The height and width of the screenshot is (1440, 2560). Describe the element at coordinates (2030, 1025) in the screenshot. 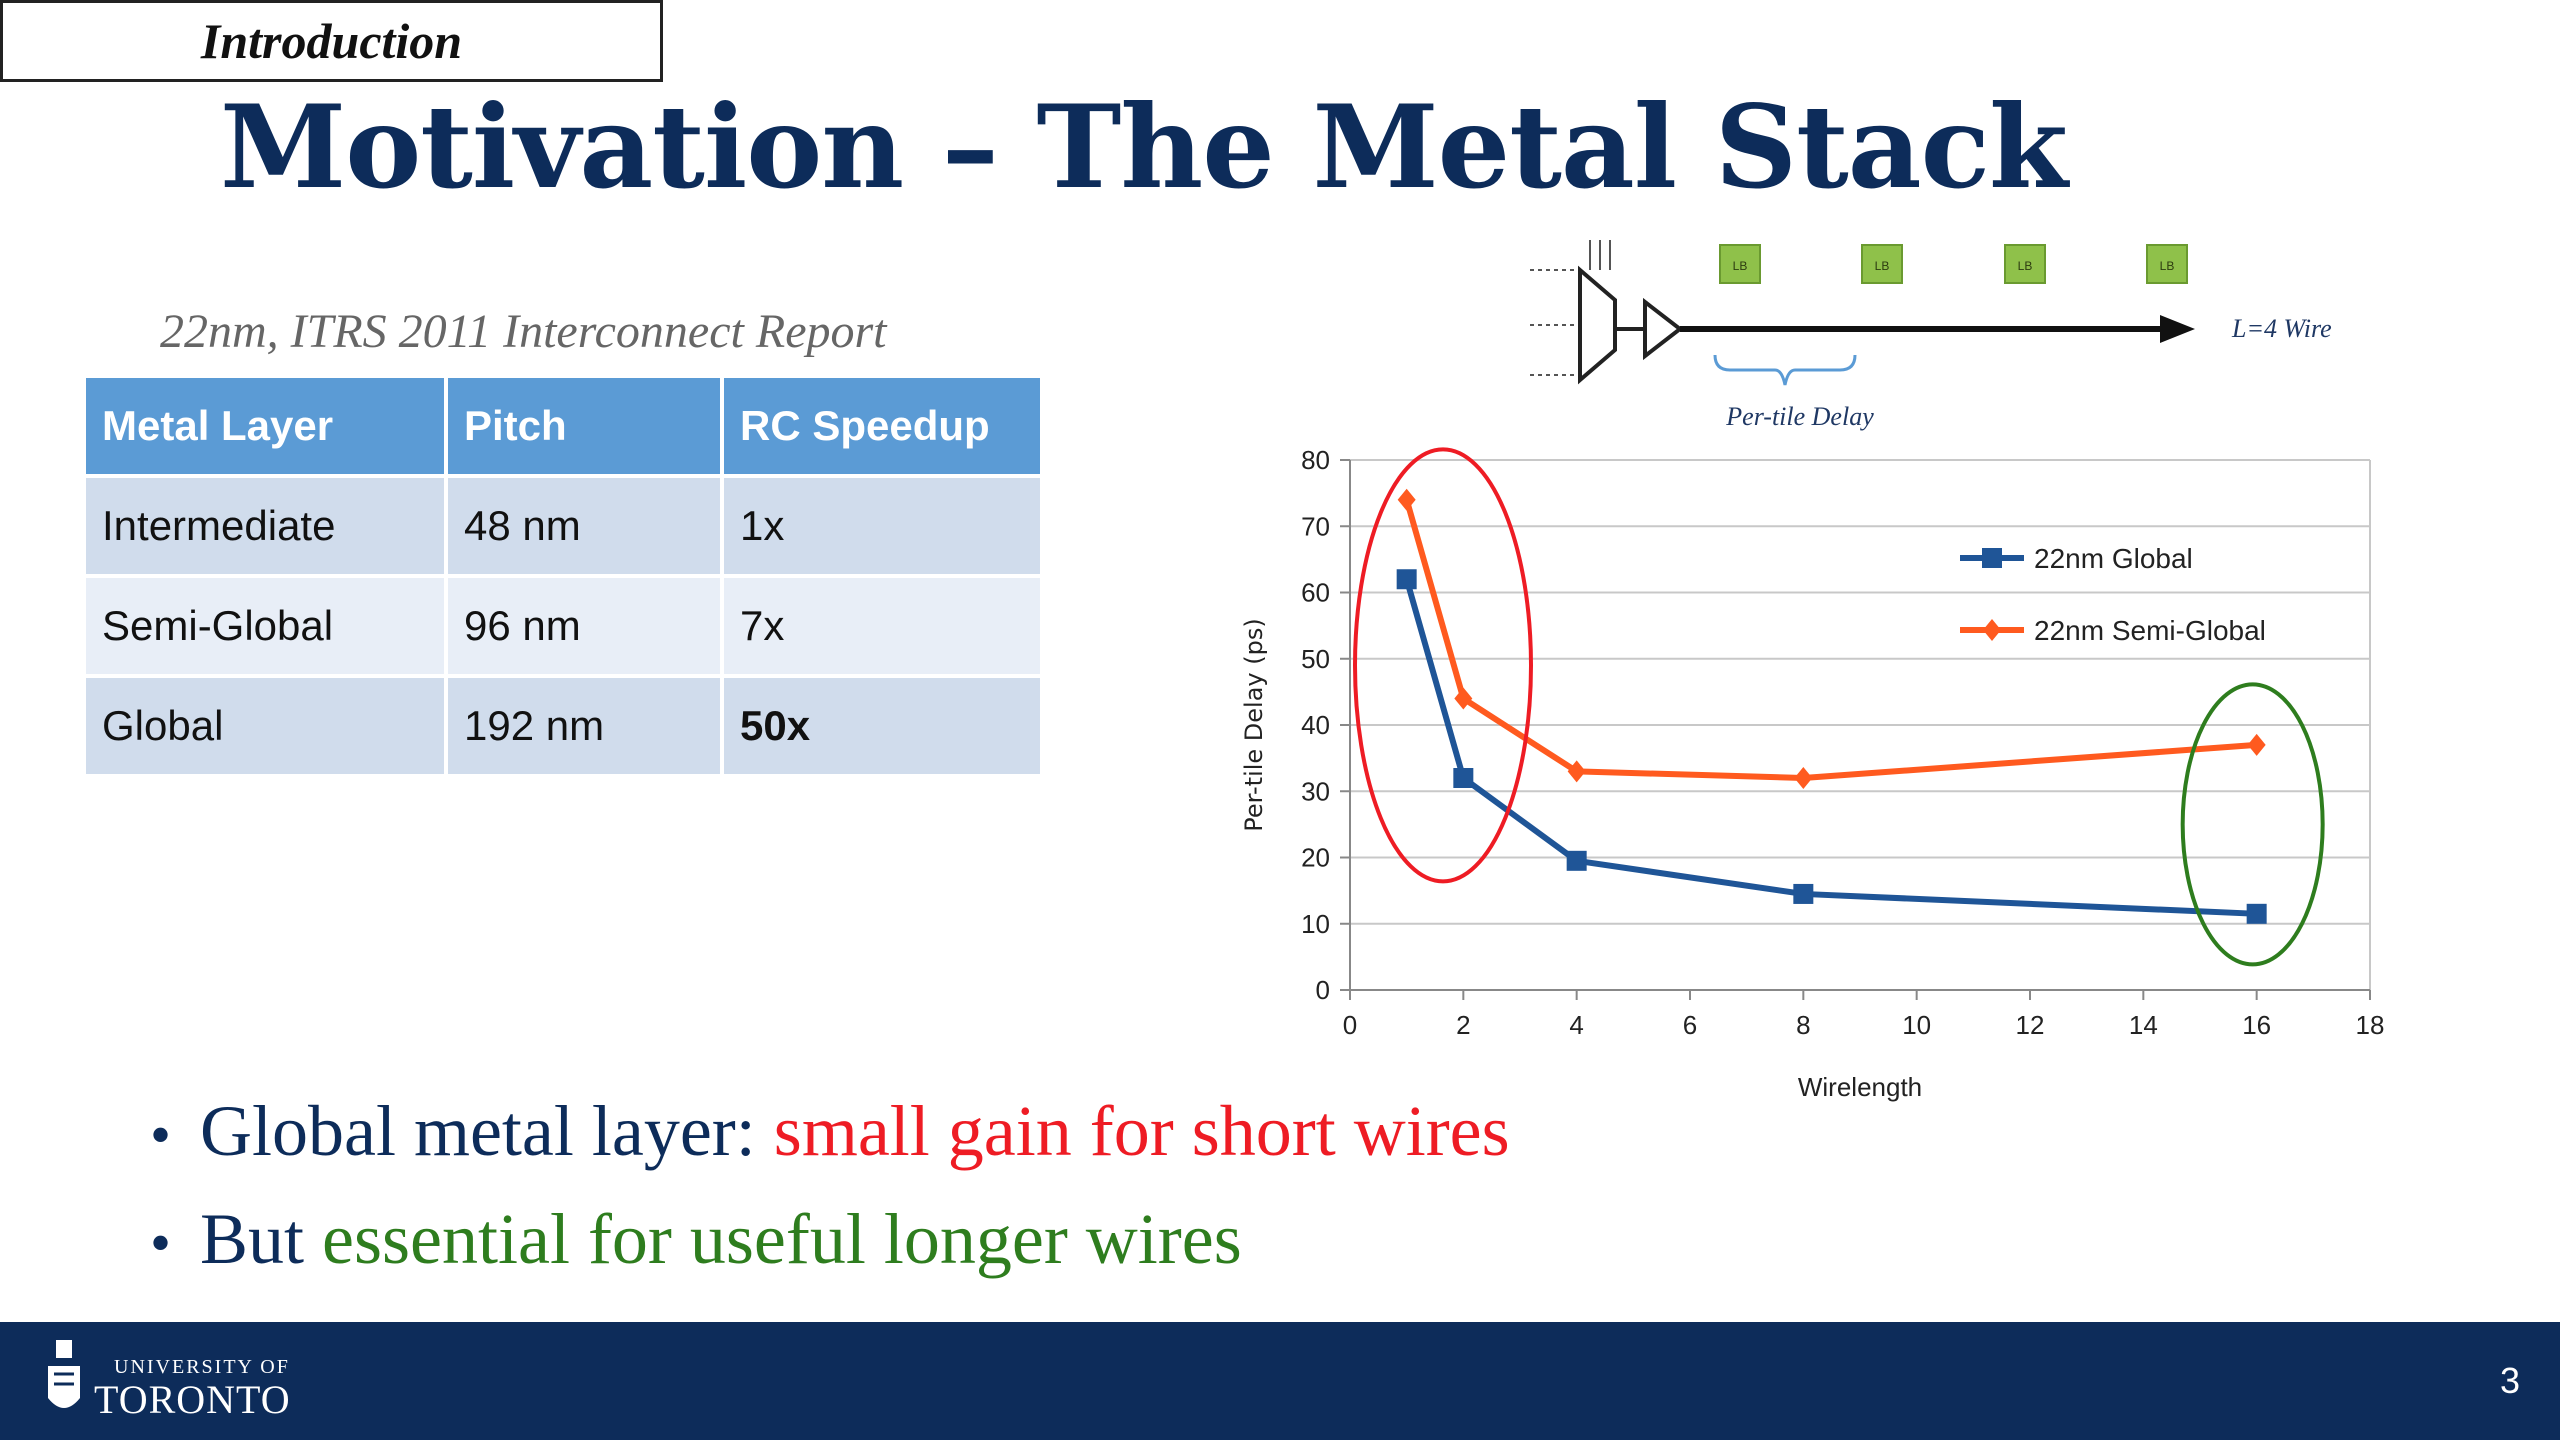

I see `x-tick-label: 12` at that location.